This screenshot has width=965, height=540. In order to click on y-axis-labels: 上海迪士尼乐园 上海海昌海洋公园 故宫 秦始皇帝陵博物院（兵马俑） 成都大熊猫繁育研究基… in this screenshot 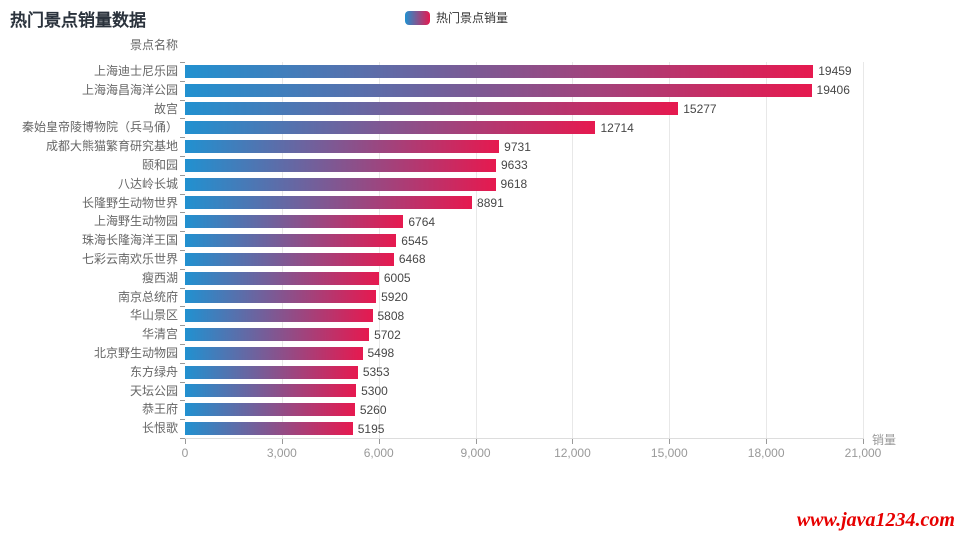, I will do `click(89, 250)`.